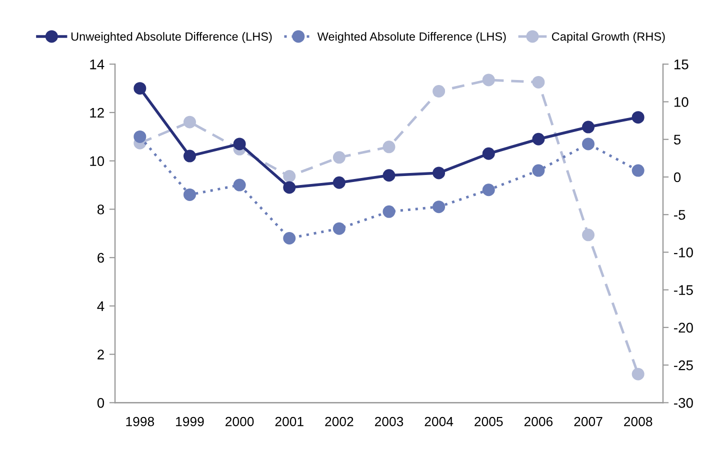 The image size is (703, 455). I want to click on y-tick-label: 0, so click(100, 403).